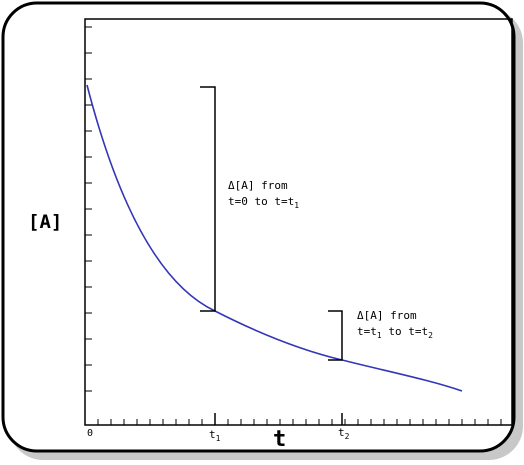 The width and height of the screenshot is (524, 465). I want to click on annotation-1-line-1: Δ[A] from, so click(258, 185).